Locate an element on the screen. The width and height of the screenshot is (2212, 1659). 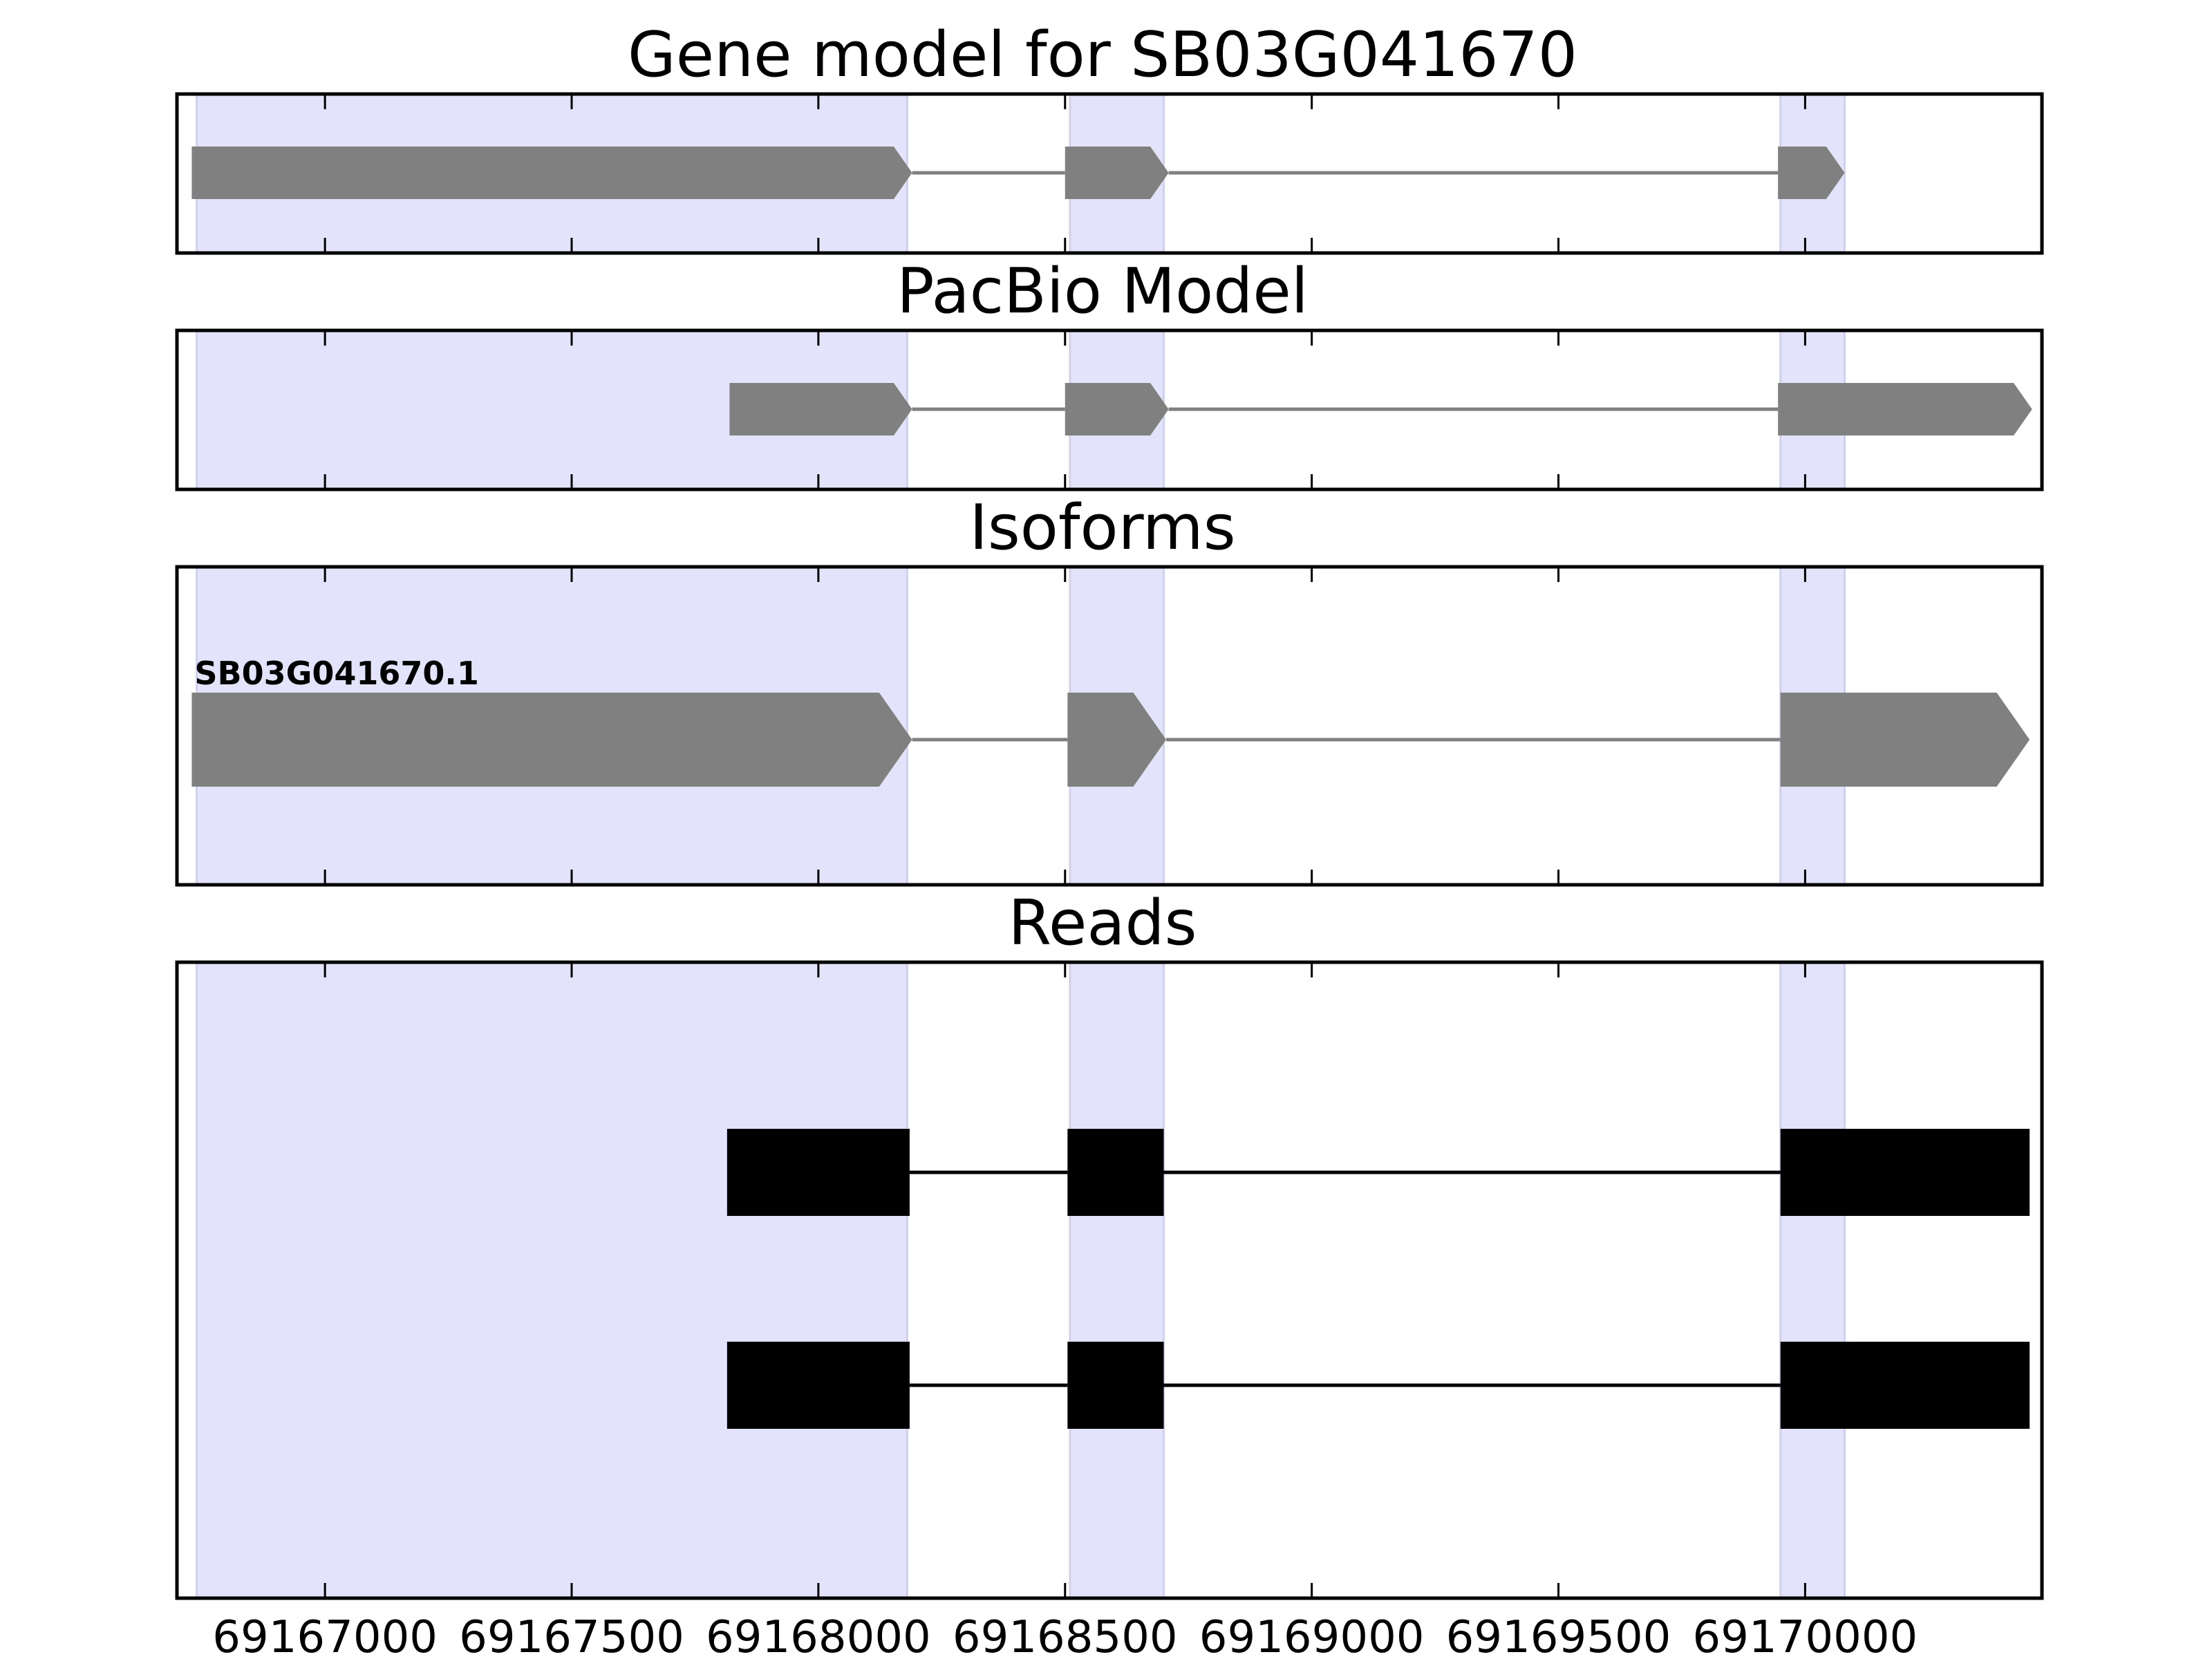
x-tick-label: 69167500 is located at coordinates (571, 1635).